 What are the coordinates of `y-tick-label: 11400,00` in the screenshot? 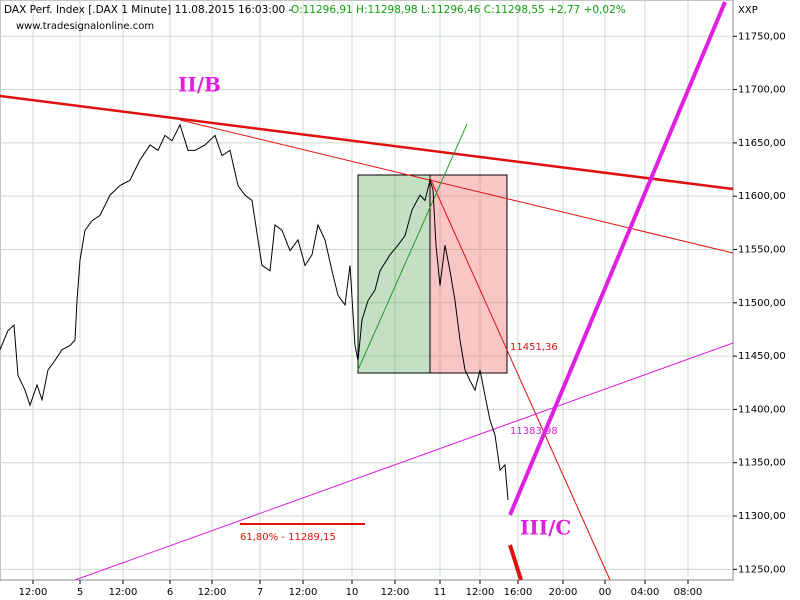 It's located at (762, 409).